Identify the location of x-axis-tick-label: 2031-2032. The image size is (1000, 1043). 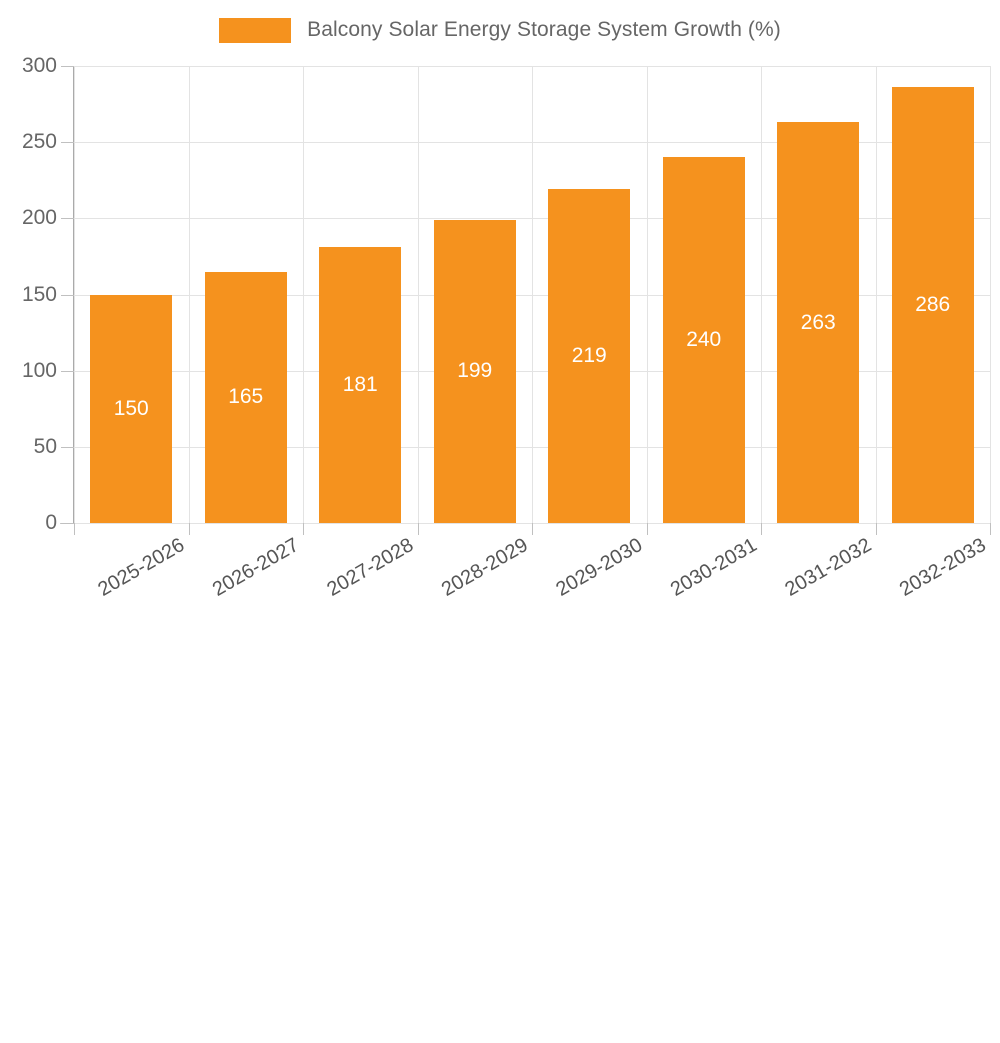
(828, 567).